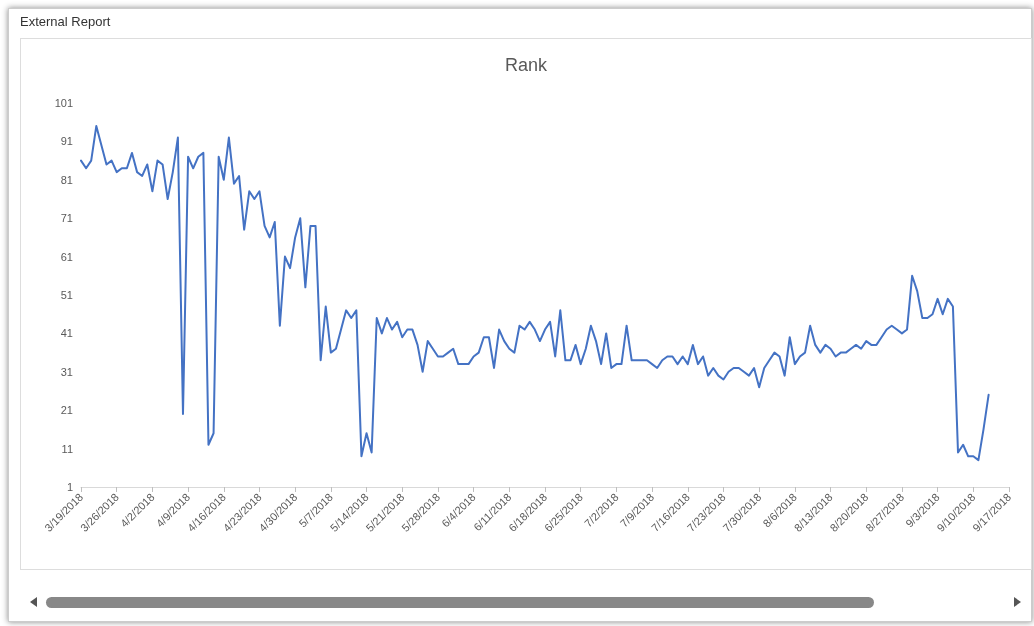 This screenshot has width=1034, height=626. Describe the element at coordinates (66, 141) in the screenshot. I see `y-tick-label: 91` at that location.